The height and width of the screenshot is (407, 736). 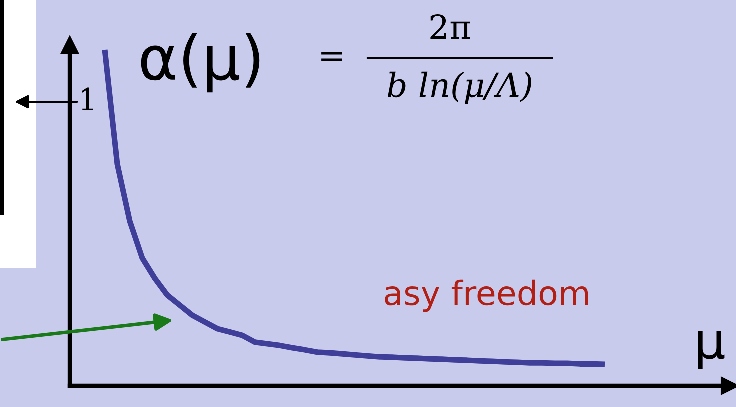 What do you see at coordinates (460, 88) in the screenshot?
I see `annotation: b ln(μ/Λ)` at bounding box center [460, 88].